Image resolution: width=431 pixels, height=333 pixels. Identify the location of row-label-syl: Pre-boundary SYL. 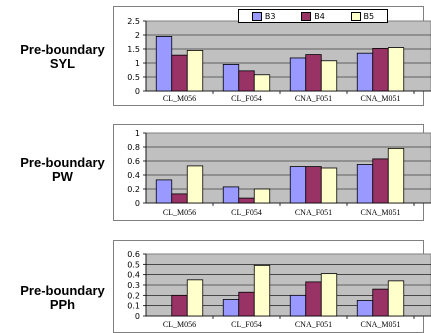
(62, 57).